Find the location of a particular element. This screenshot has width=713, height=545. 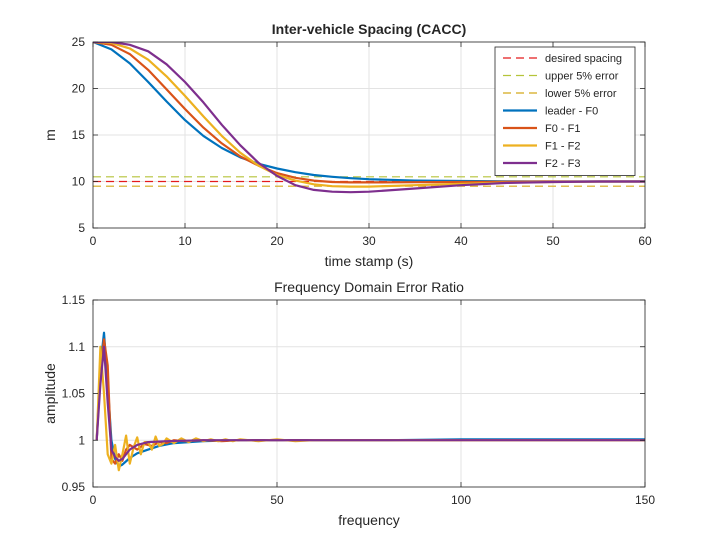

spacing-chart-title: Inter-vehicle Spacing (CACC) is located at coordinates (369, 29).